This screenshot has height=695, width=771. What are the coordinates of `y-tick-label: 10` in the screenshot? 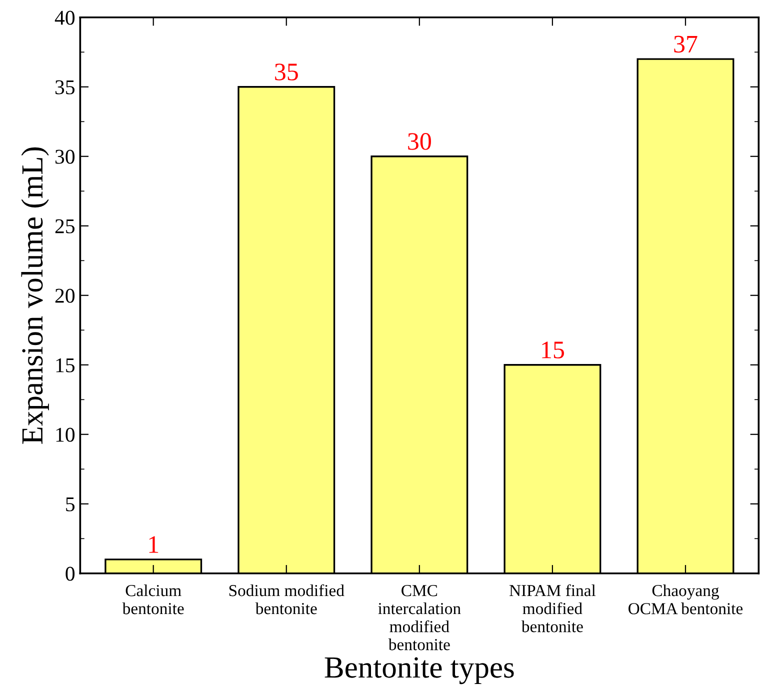 It's located at (65, 435).